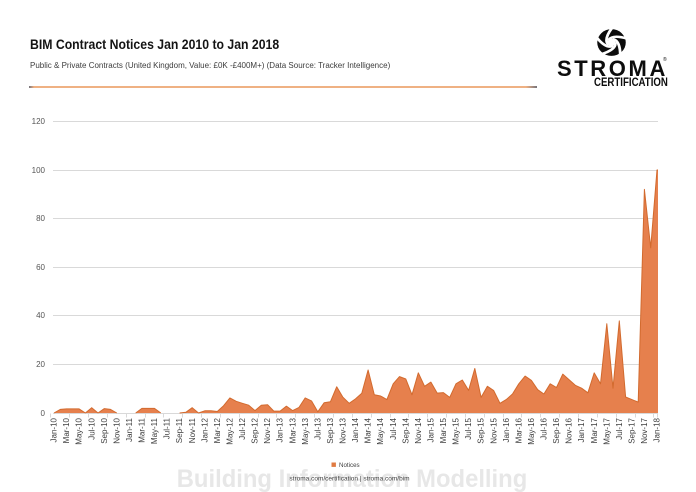 This screenshot has height=492, width=696. What do you see at coordinates (594, 430) in the screenshot?
I see `svg-text: Mar-17` at bounding box center [594, 430].